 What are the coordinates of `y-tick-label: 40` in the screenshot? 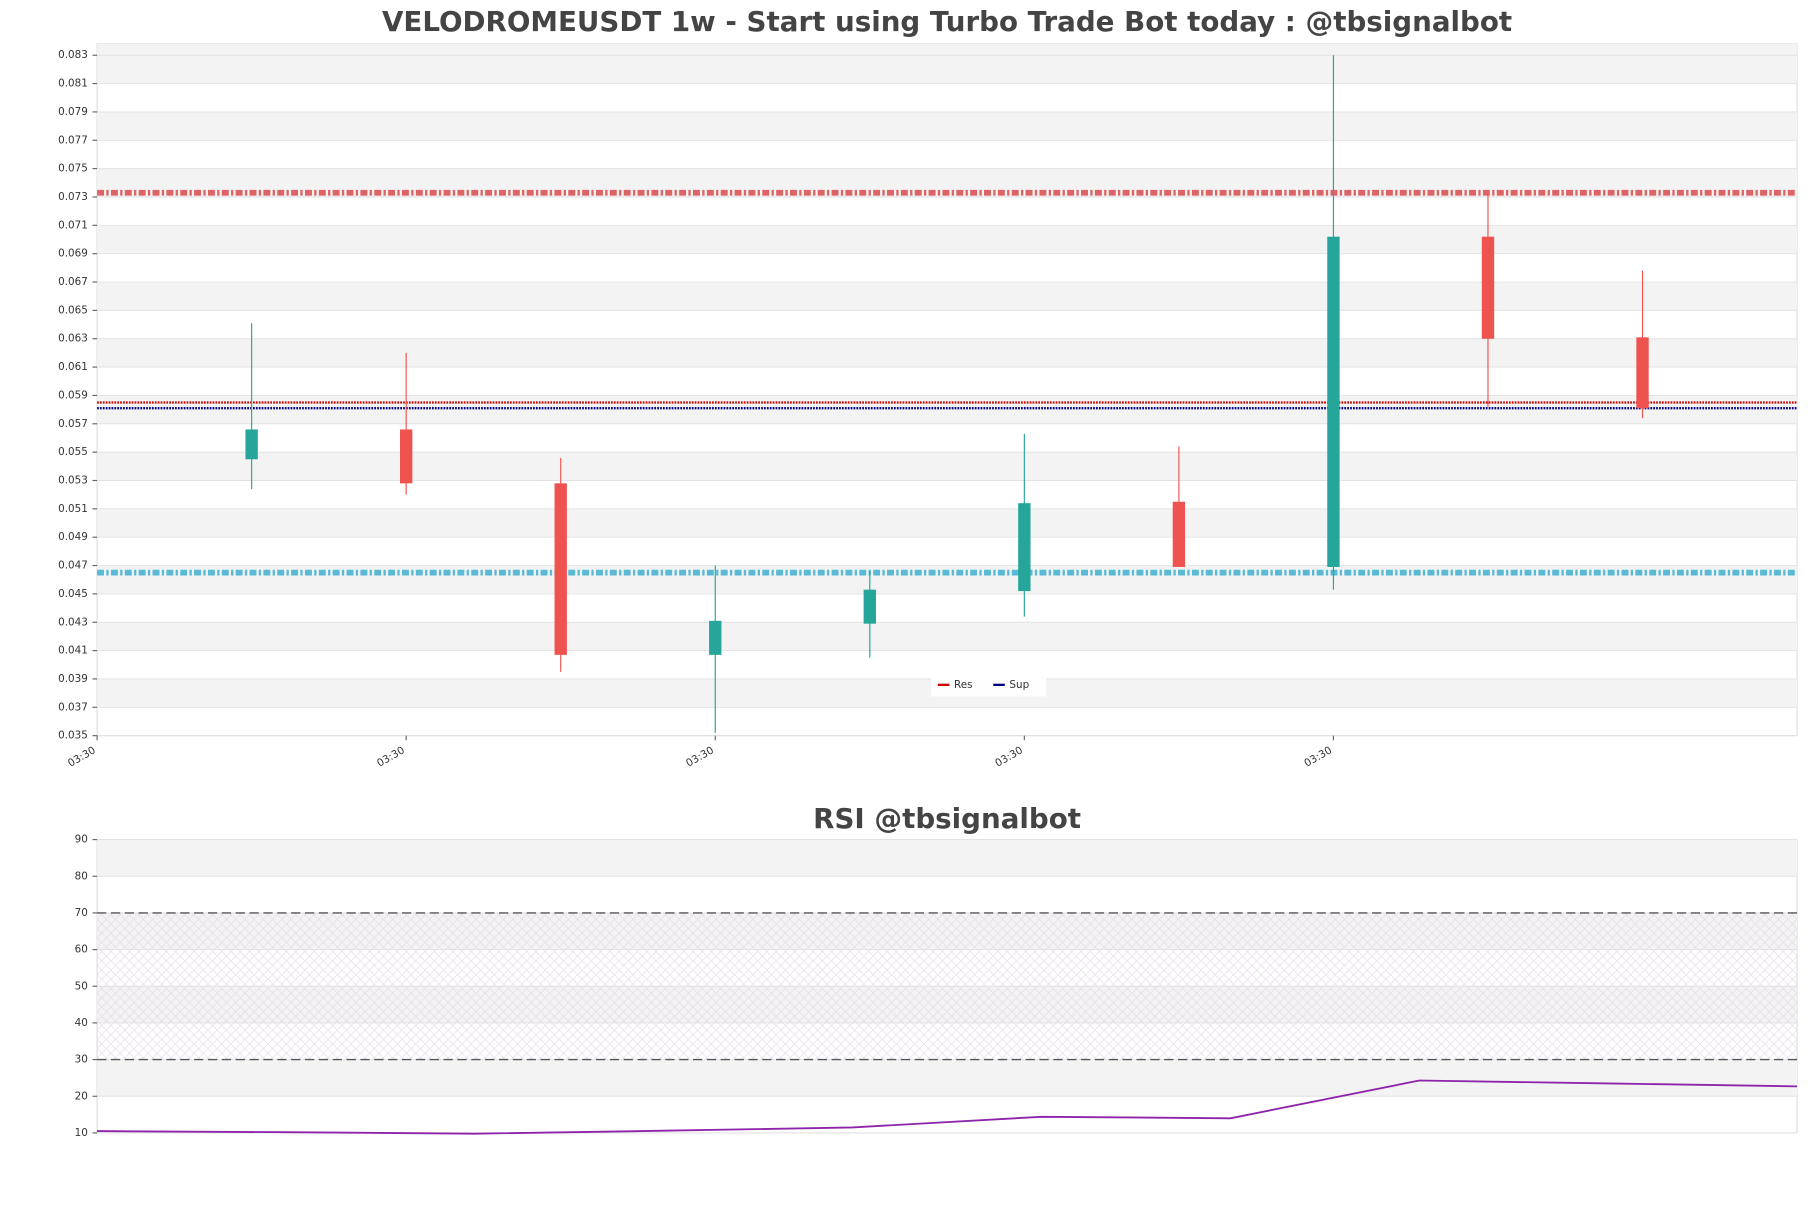 It's located at (81, 1023).